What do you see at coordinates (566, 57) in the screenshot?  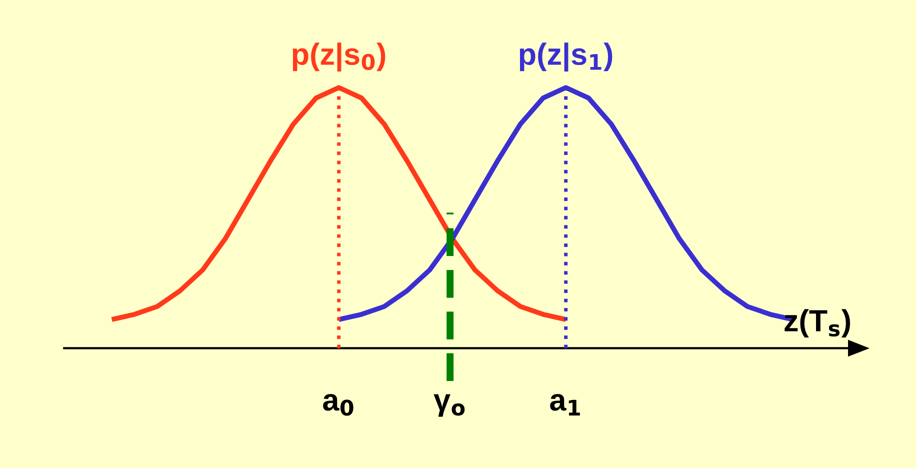 I see `series-label: p(z|s$_{1}$)` at bounding box center [566, 57].